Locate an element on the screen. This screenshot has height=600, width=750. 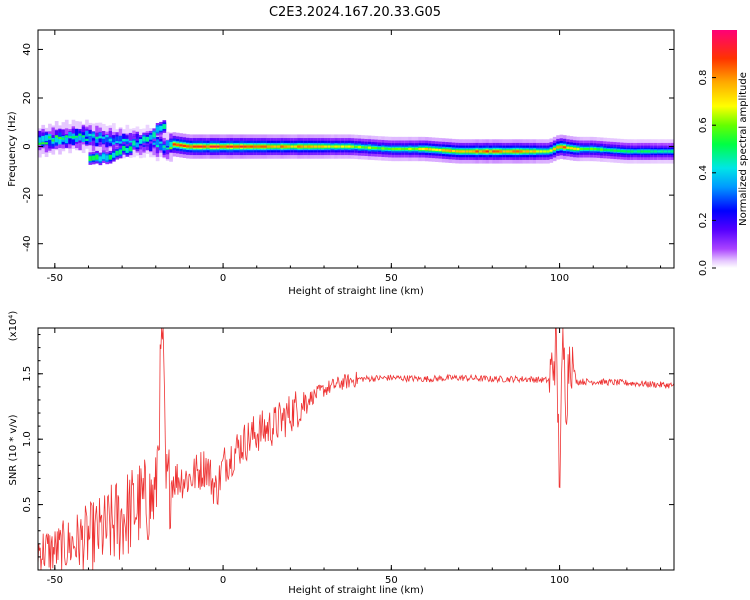
y-tick-label: -40 is located at coordinates (27, 244).